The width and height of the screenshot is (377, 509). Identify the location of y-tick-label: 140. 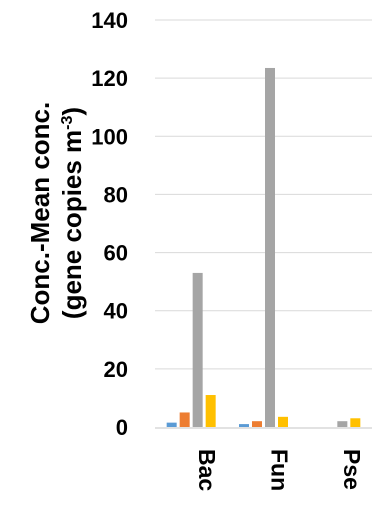
(109, 20).